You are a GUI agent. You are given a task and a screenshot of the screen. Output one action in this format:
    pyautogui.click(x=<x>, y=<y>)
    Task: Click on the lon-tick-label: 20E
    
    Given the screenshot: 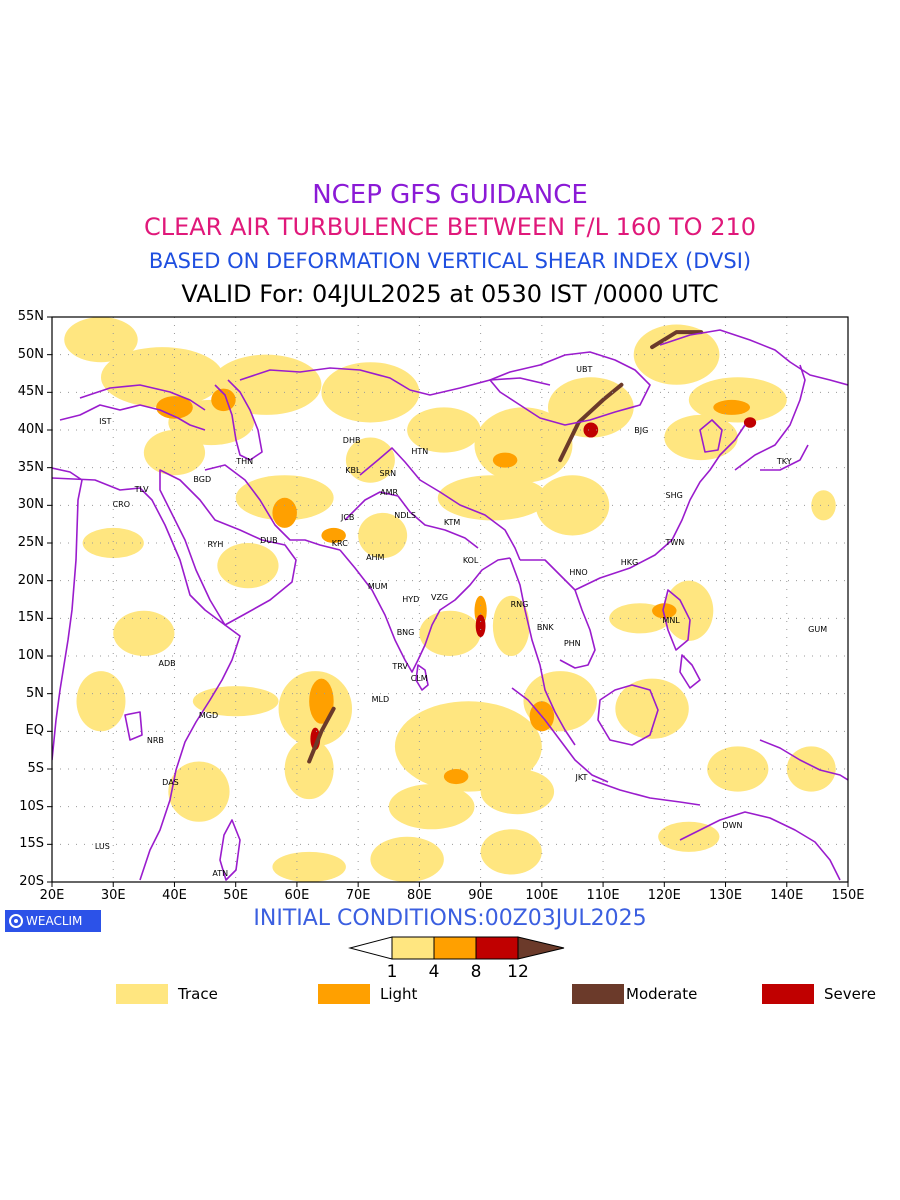 What is the action you would take?
    pyautogui.click(x=52, y=895)
    